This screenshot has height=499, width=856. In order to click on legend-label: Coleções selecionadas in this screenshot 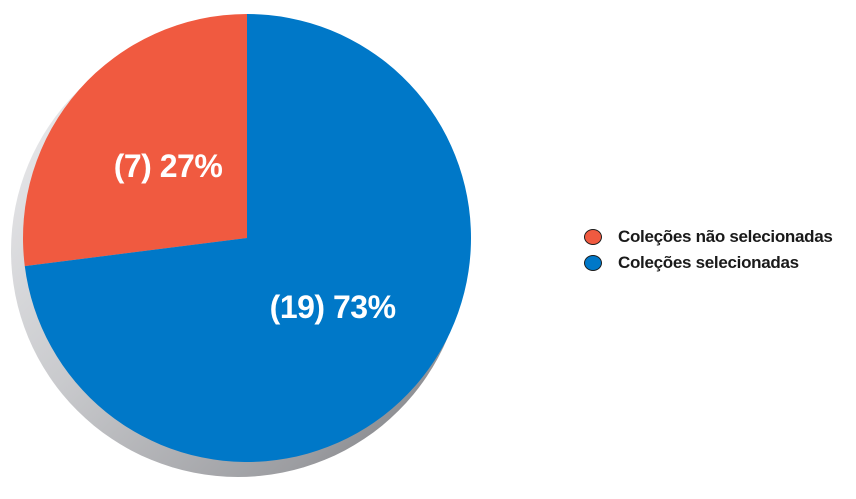, I will do `click(708, 262)`.